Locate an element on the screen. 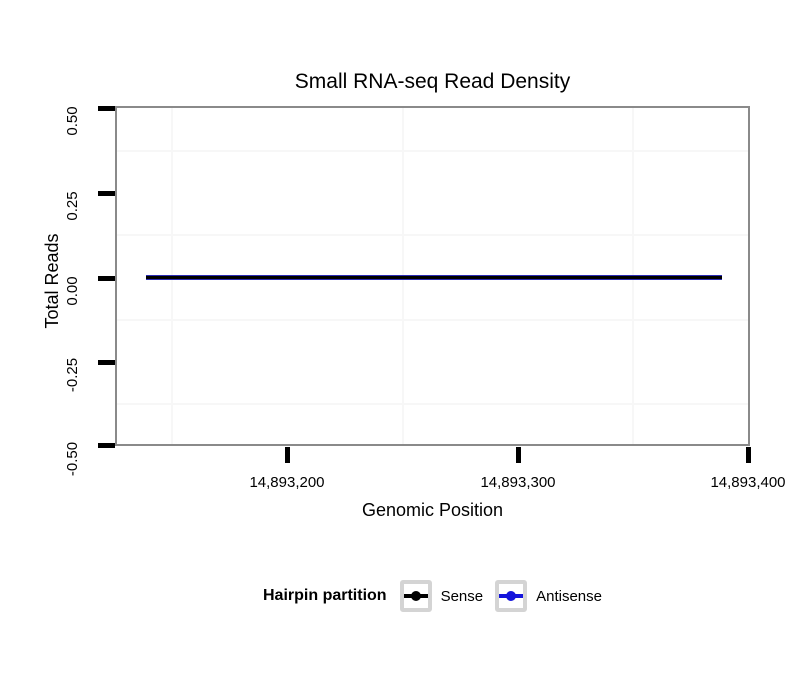 The width and height of the screenshot is (810, 690). legend-label-sense: Sense is located at coordinates (462, 596).